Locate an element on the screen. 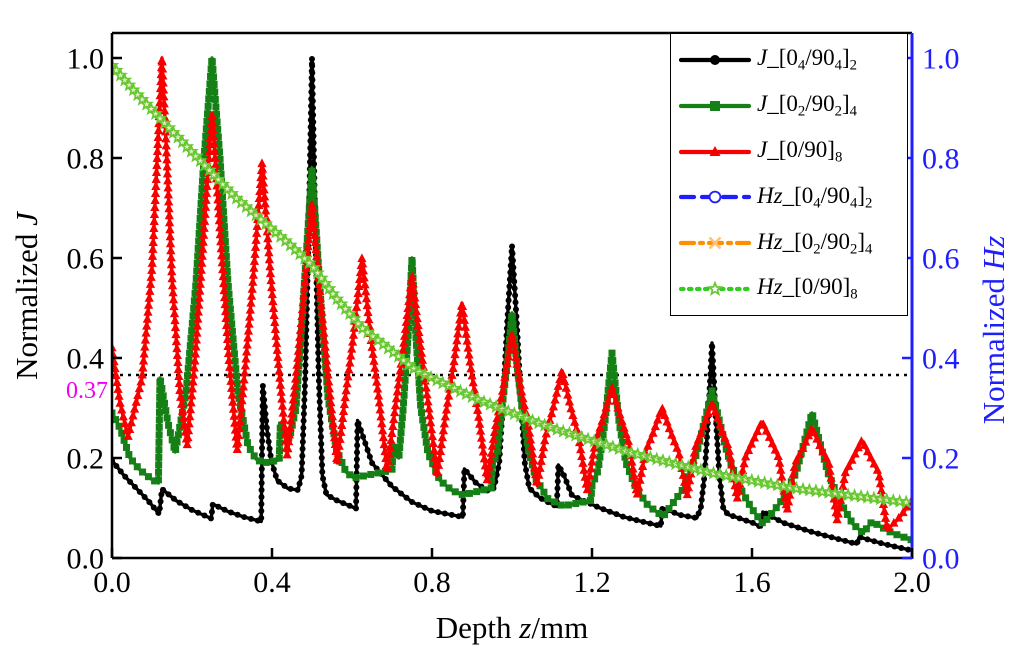 The height and width of the screenshot is (655, 1024). x-tick-label: 0.4 is located at coordinates (272, 582).